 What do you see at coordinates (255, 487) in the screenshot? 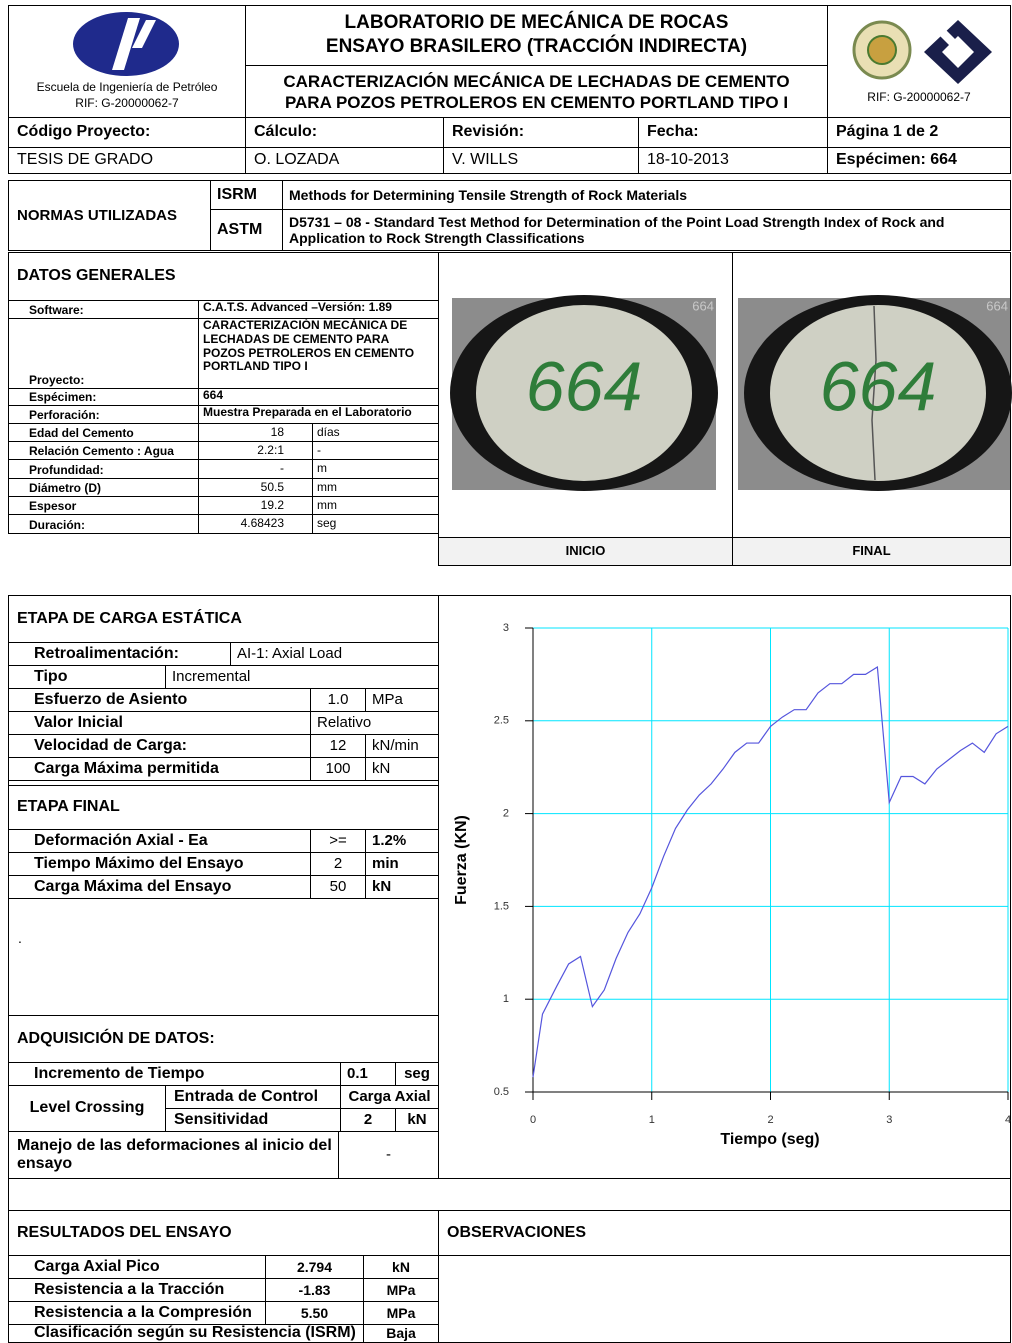
I see `cell-text: 50.5` at bounding box center [255, 487].